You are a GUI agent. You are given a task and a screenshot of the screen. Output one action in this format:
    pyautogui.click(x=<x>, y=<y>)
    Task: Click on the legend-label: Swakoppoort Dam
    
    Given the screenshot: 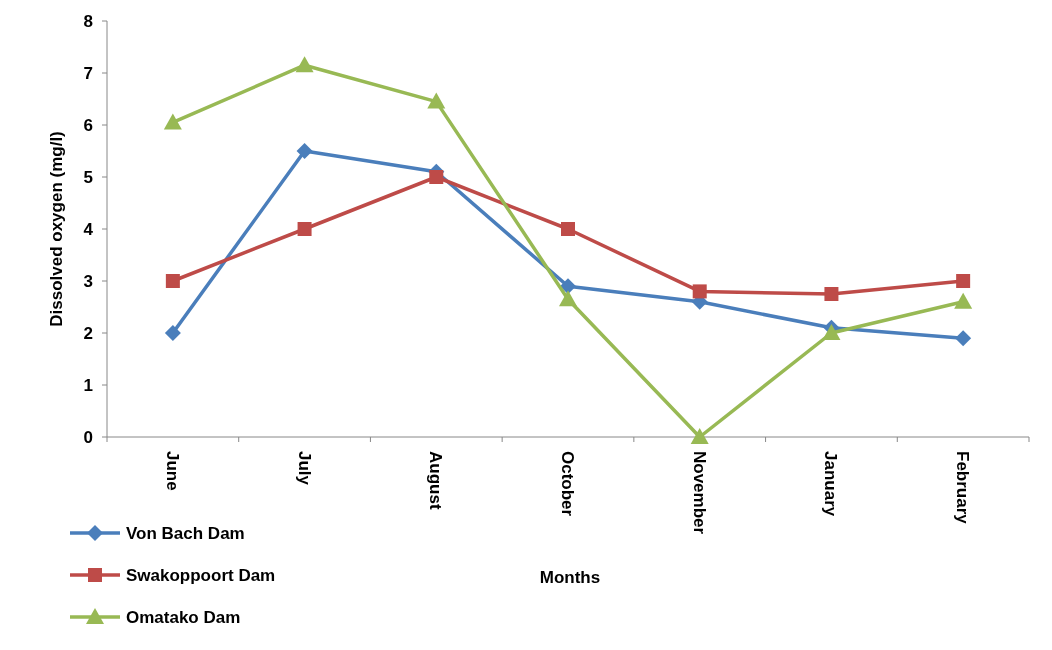 What is the action you would take?
    pyautogui.click(x=201, y=575)
    